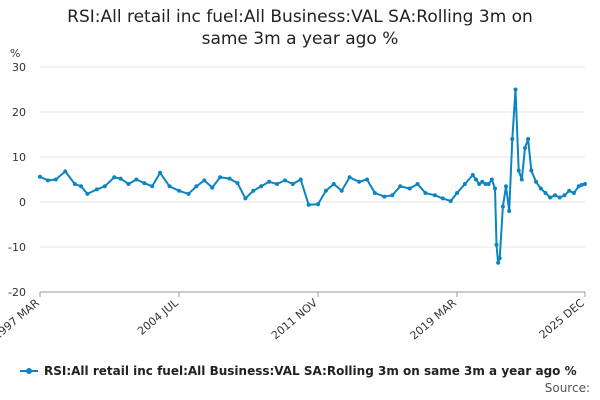  I want to click on y-axis-label: %, so click(15, 53).